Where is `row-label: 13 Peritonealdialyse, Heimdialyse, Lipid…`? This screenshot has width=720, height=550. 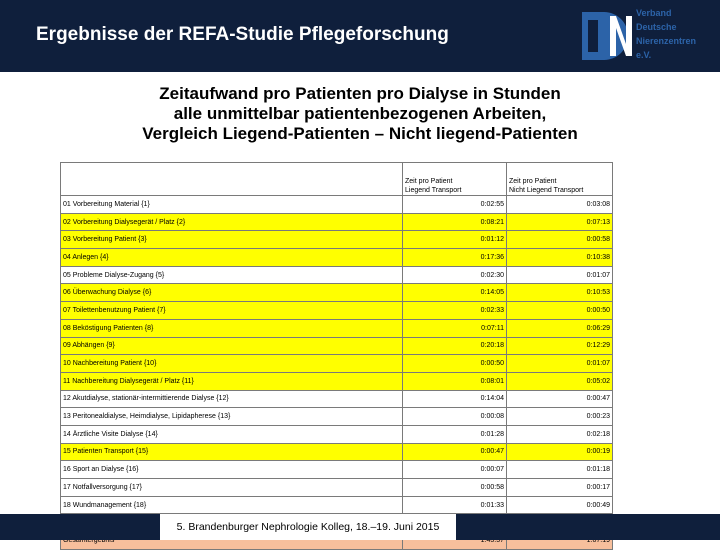 row-label: 13 Peritonealdialyse, Heimdialyse, Lipid… is located at coordinates (231, 416).